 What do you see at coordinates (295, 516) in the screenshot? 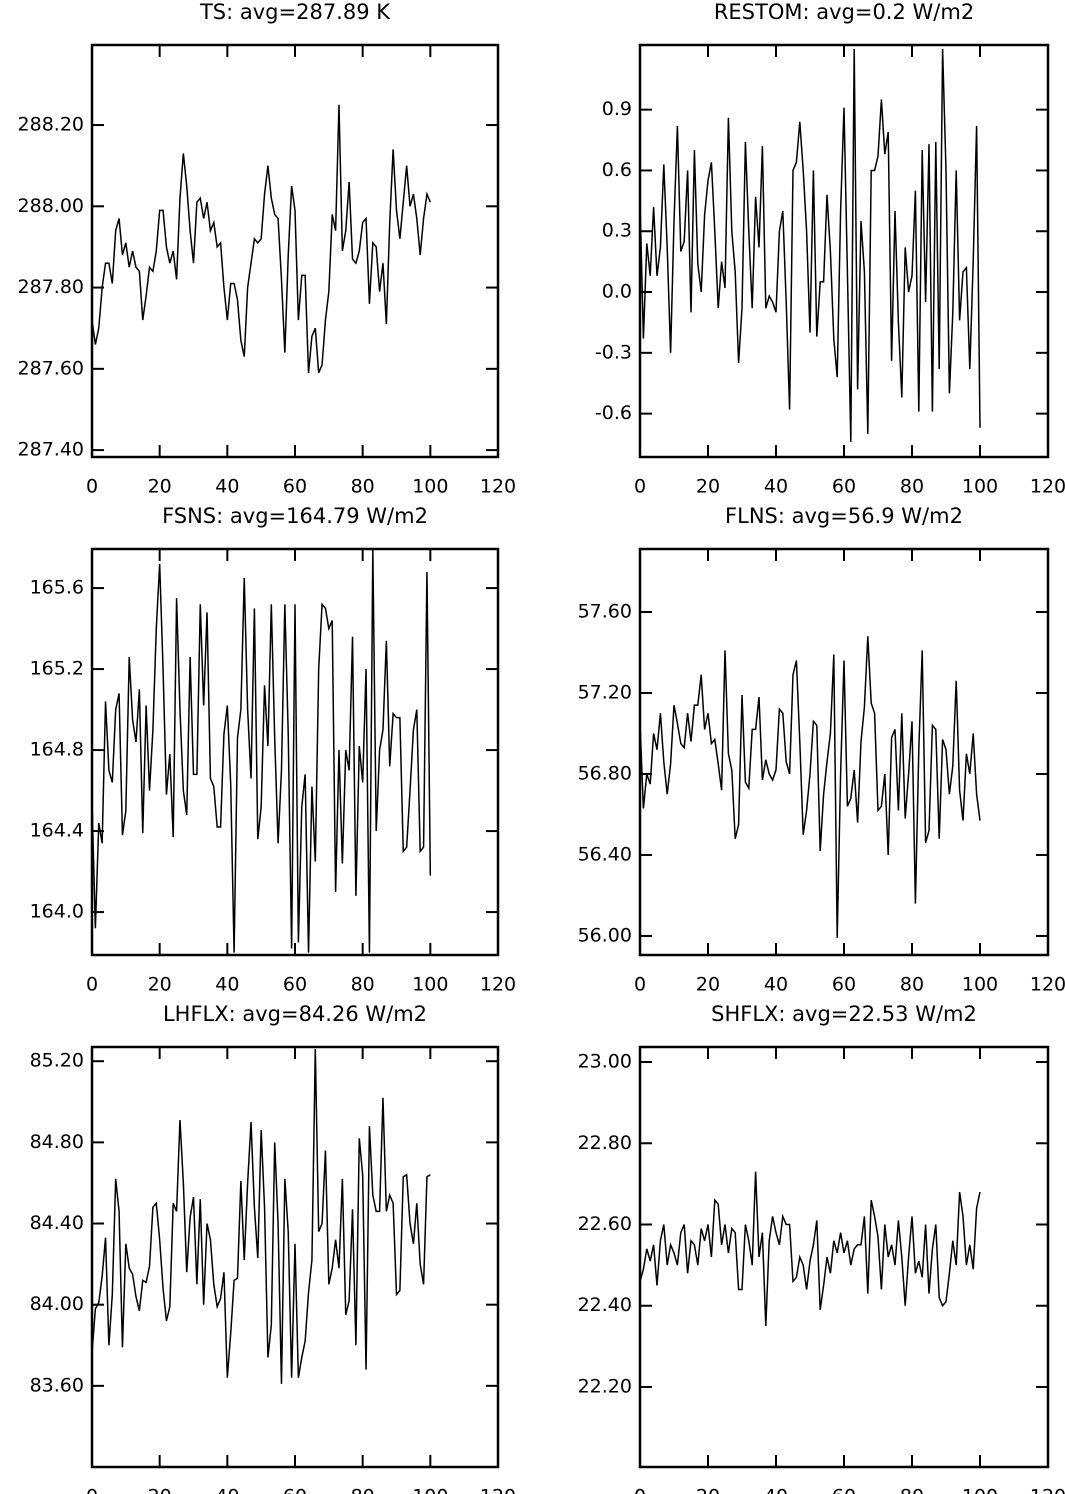
I see `chart-title: FSNS: avg=164.79 W/m2` at bounding box center [295, 516].